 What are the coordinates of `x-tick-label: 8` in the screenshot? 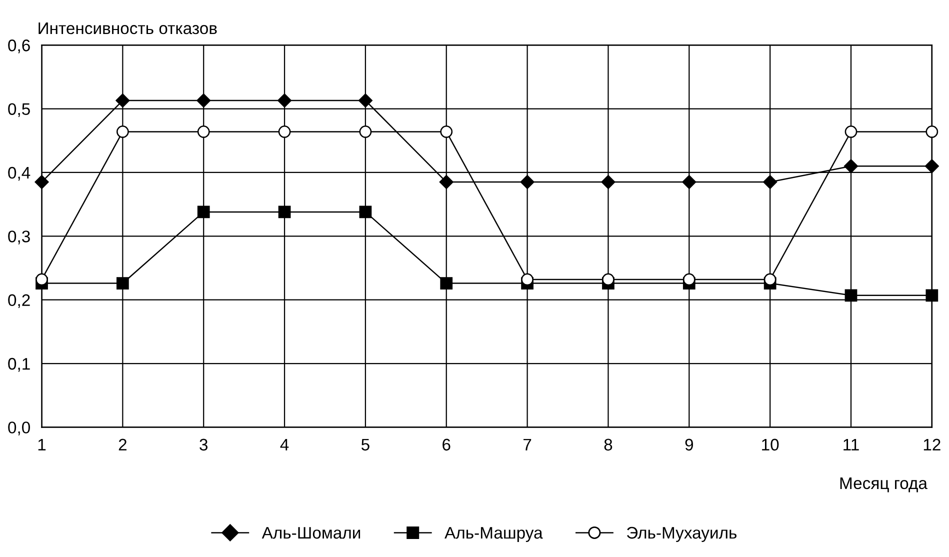 It's located at (608, 444).